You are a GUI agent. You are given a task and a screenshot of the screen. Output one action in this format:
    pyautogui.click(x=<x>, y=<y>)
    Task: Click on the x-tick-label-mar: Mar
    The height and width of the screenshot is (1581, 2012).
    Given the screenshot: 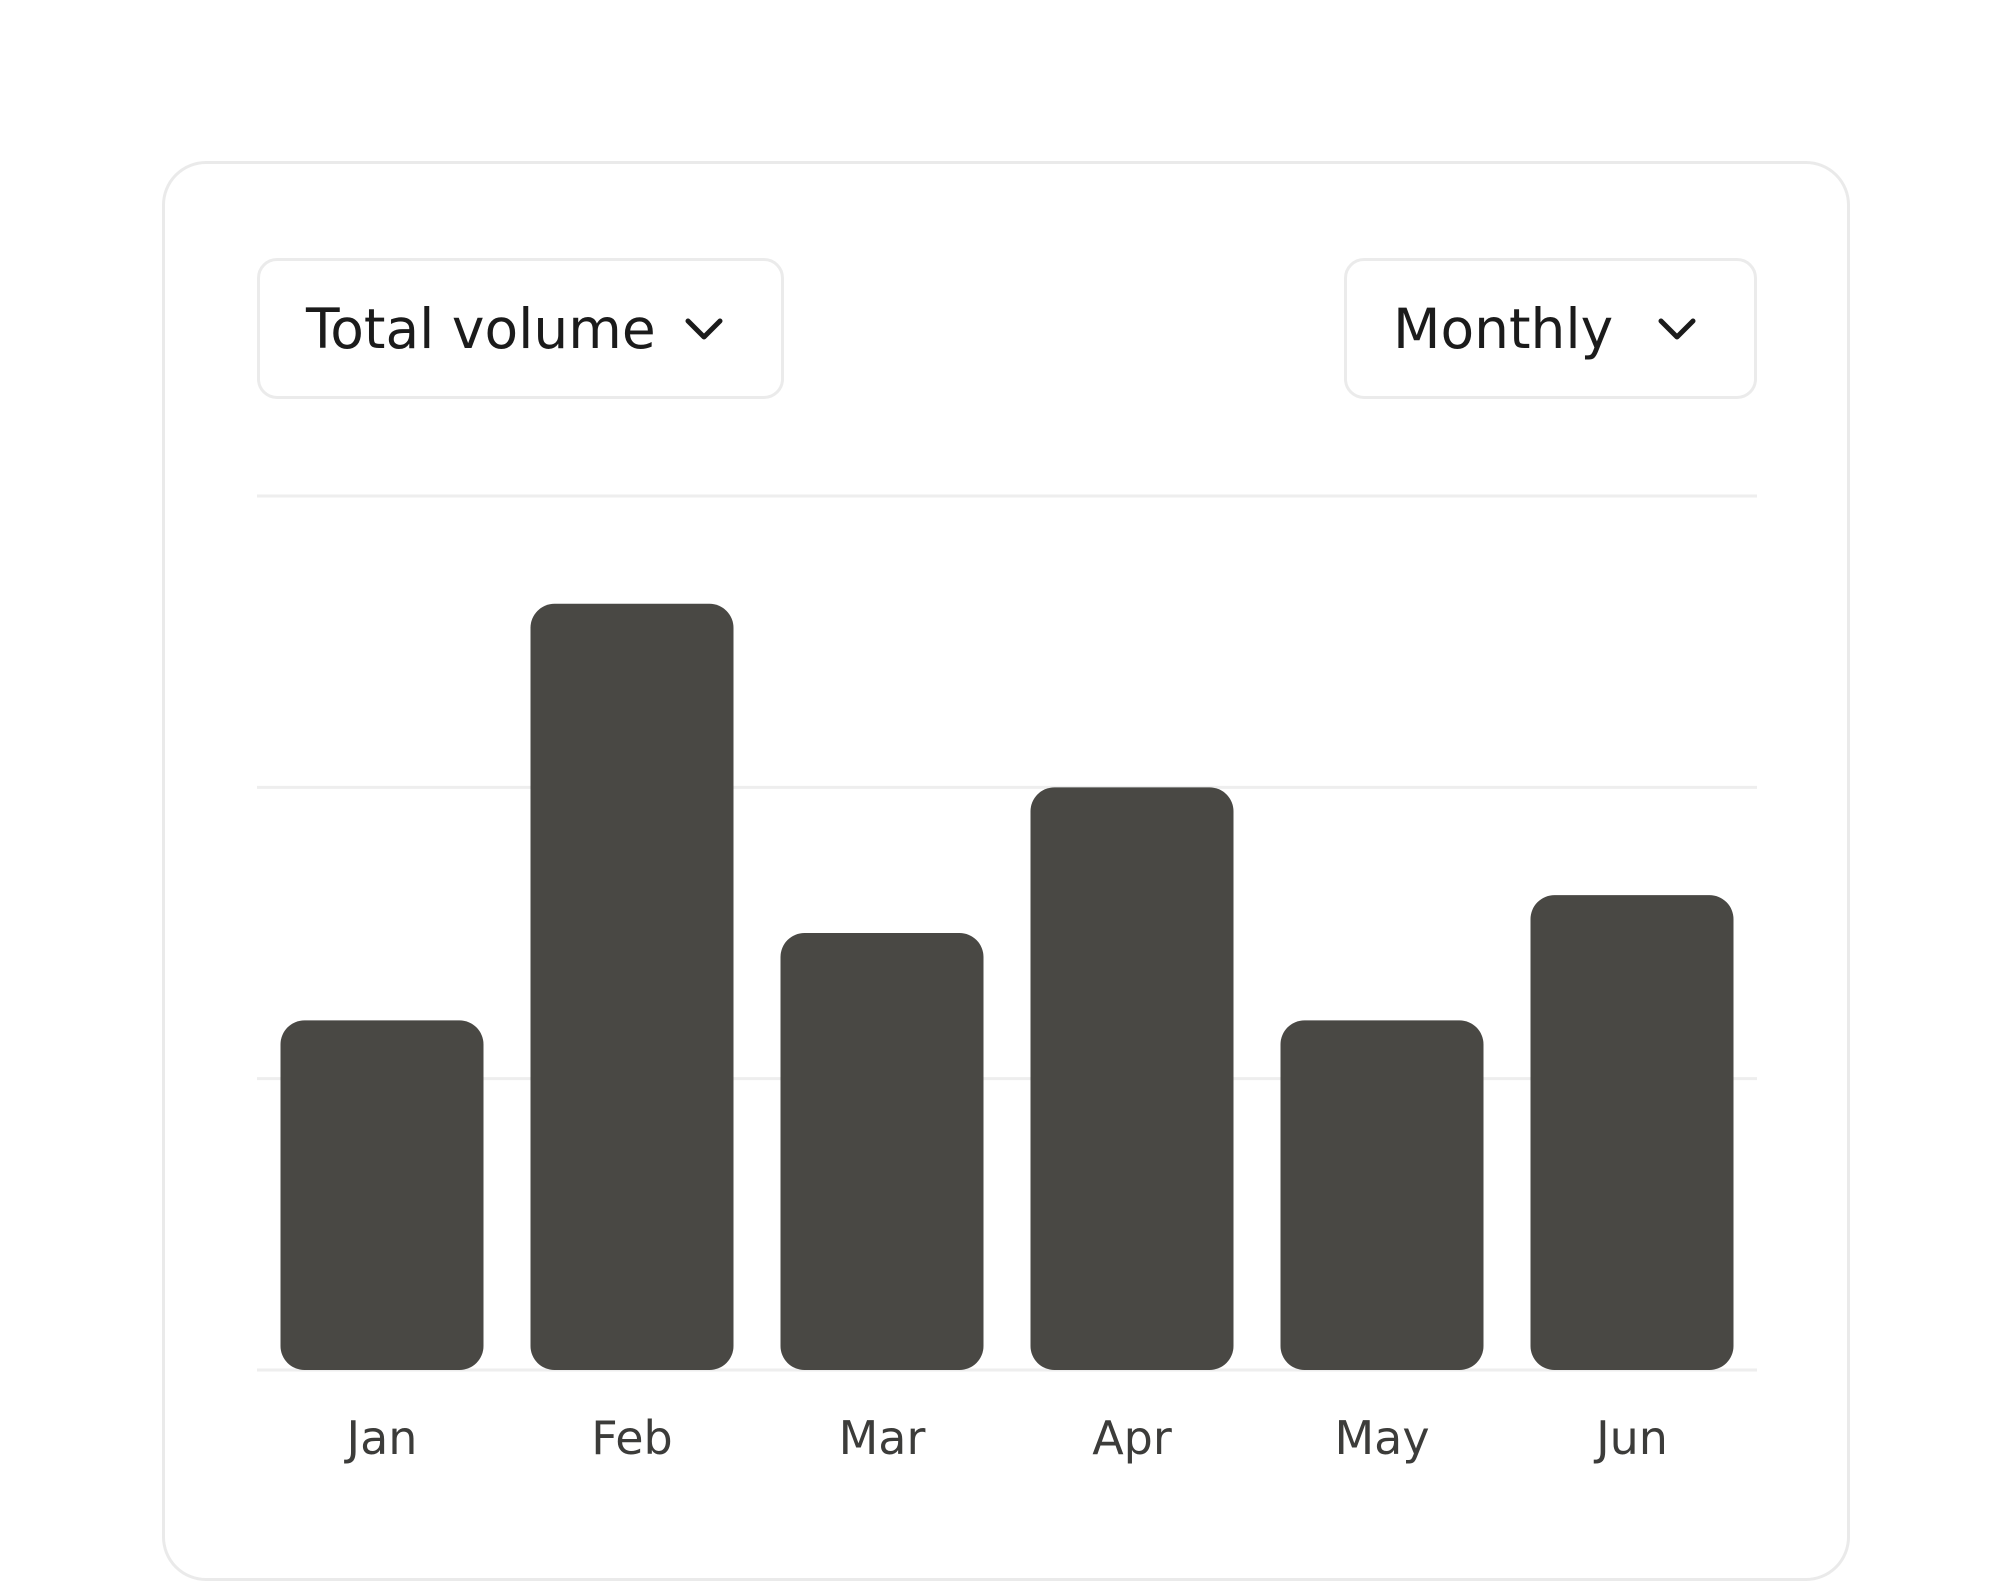 What is the action you would take?
    pyautogui.click(x=882, y=1438)
    